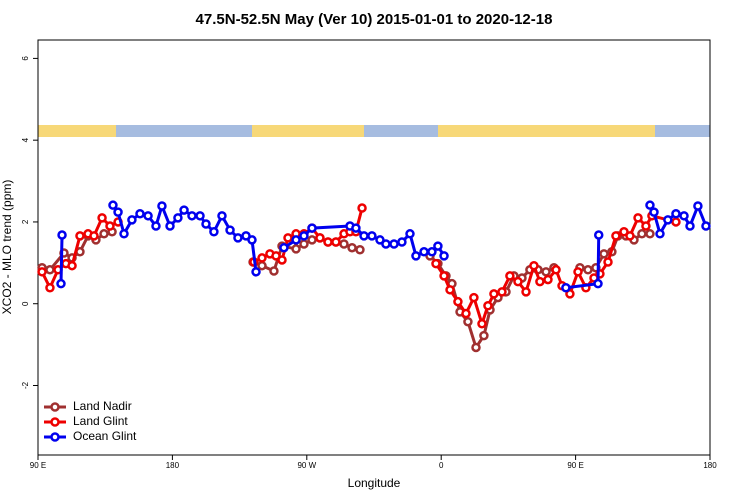 This screenshot has height=500, width=750. What do you see at coordinates (575, 465) in the screenshot?
I see `x-tick-label: 90 E` at bounding box center [575, 465].